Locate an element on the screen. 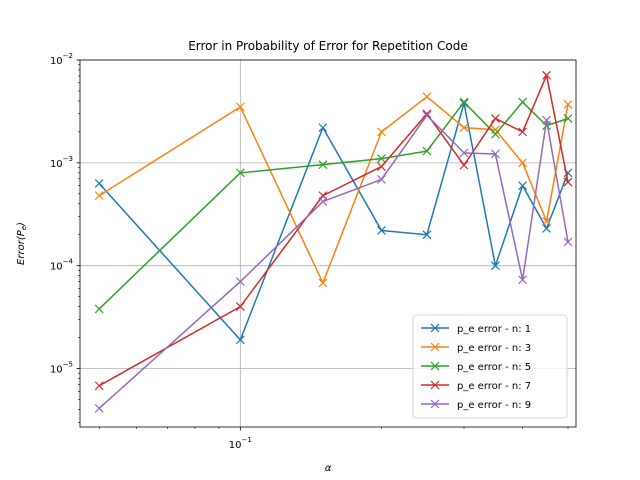  y-tick-label: 10⁻⁴ is located at coordinates (62, 265).